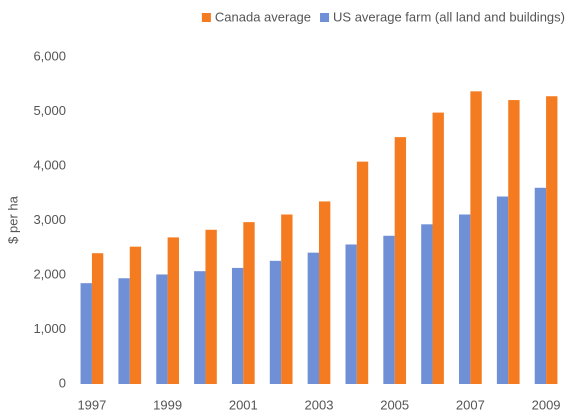 The height and width of the screenshot is (412, 574). What do you see at coordinates (62, 382) in the screenshot?
I see `y-tick-label: 0` at bounding box center [62, 382].